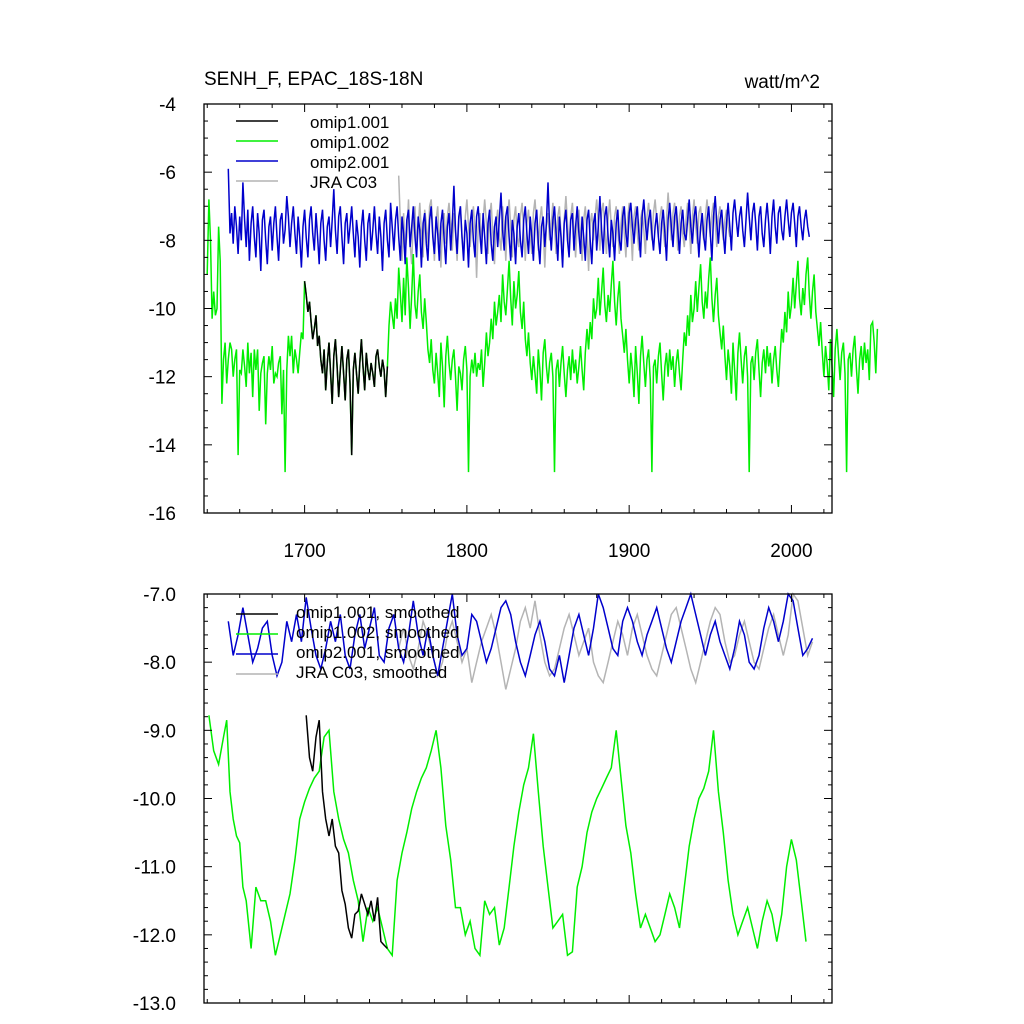 This screenshot has width=1024, height=1024. What do you see at coordinates (346, 832) in the screenshot?
I see `series-line-omip1-001-smoothed` at bounding box center [346, 832].